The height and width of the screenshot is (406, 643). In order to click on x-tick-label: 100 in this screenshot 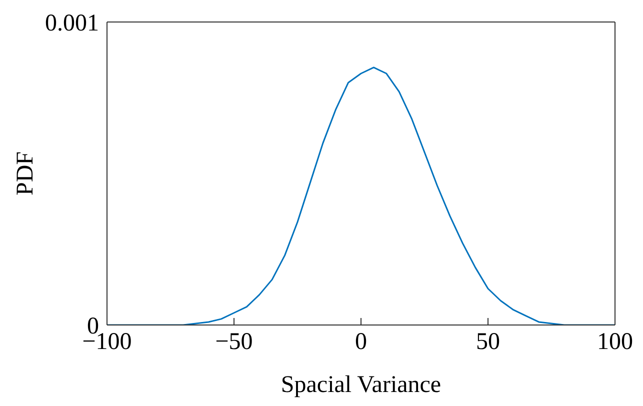, I will do `click(615, 342)`.